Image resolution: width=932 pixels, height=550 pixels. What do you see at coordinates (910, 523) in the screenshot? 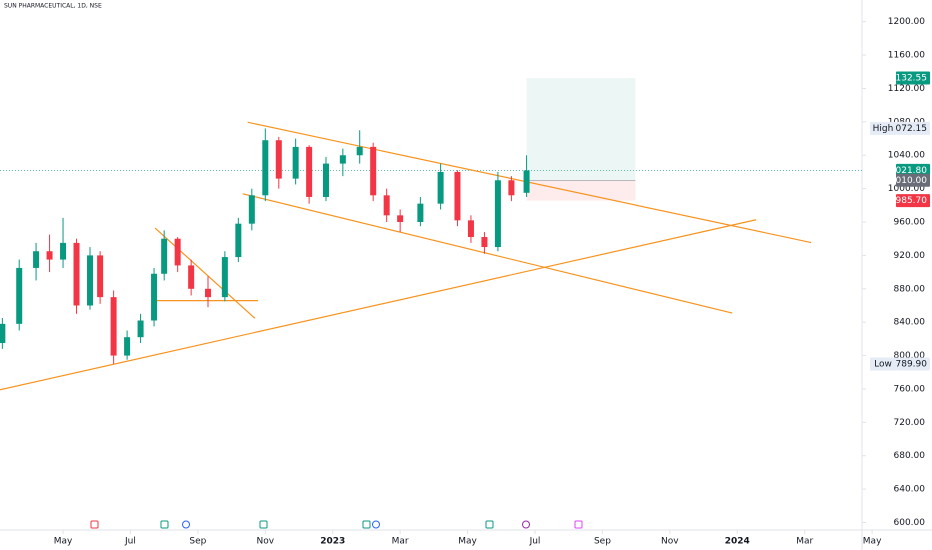
I see `y-tick-label: 600.00` at bounding box center [910, 523].